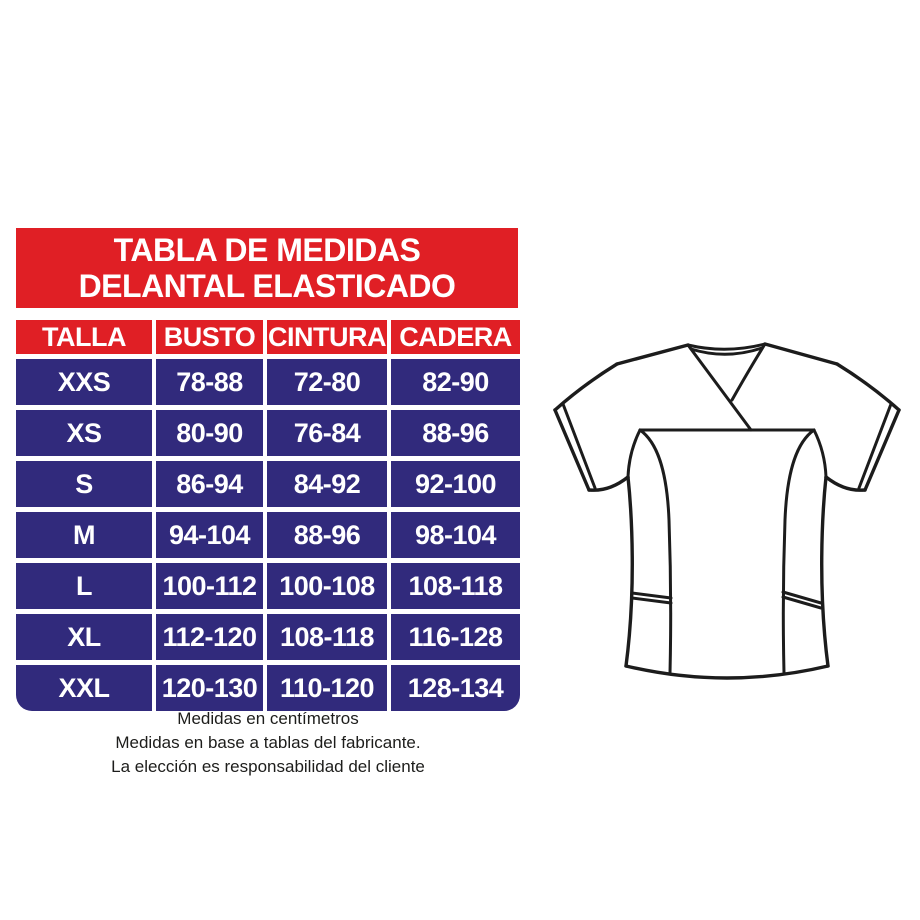 The width and height of the screenshot is (920, 920). I want to click on left-sleeve-end-edge, so click(572, 450).